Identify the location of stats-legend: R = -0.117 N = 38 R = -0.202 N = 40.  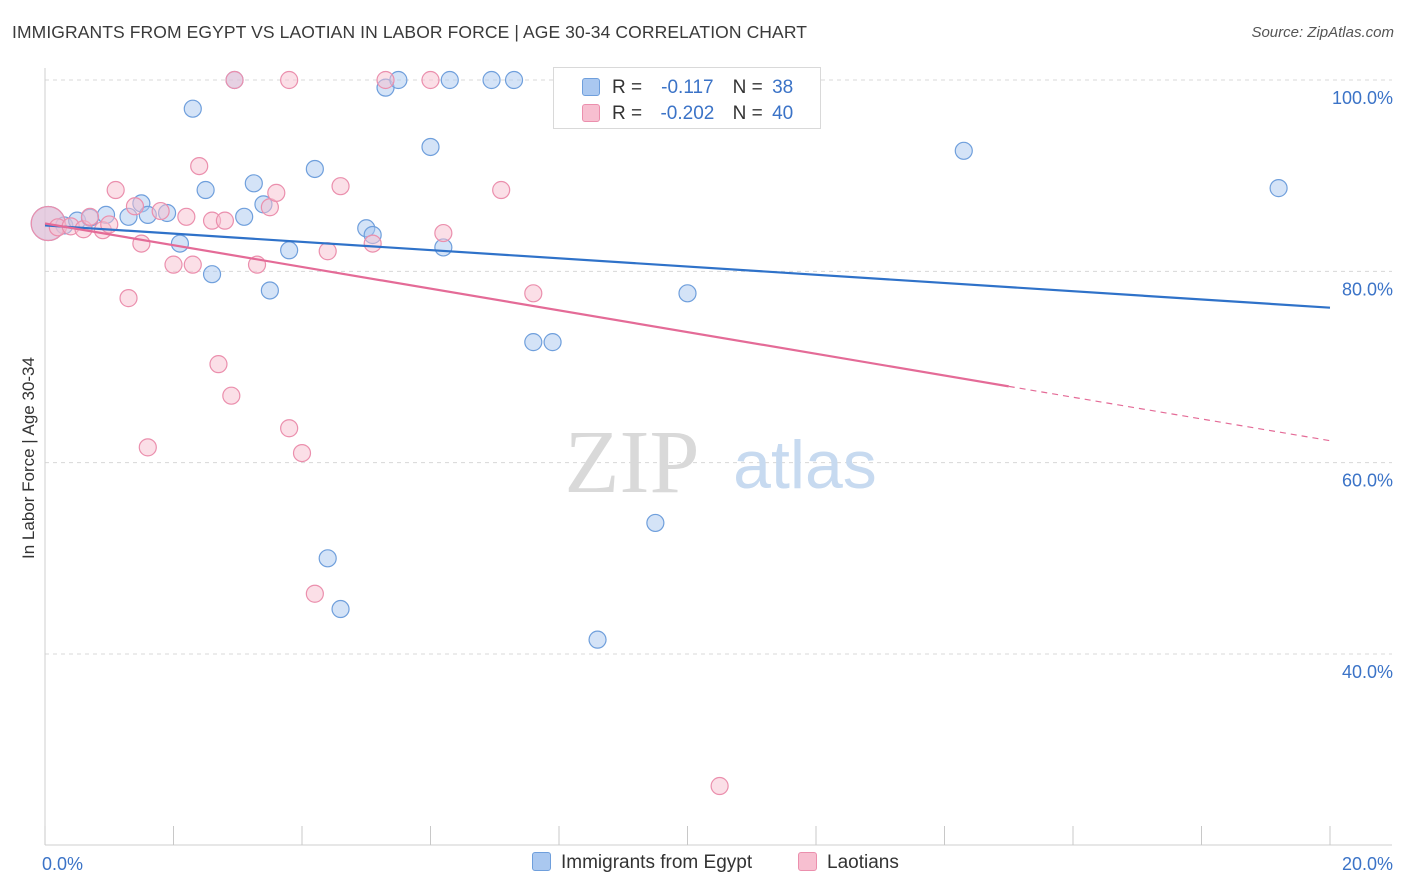
(687, 98).